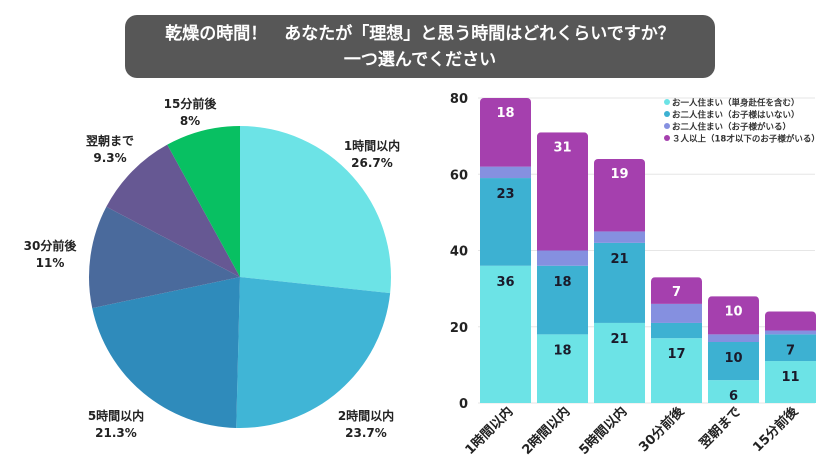  I want to click on legend-label: お二人住まい（お子様はいない）, so click(736, 115).